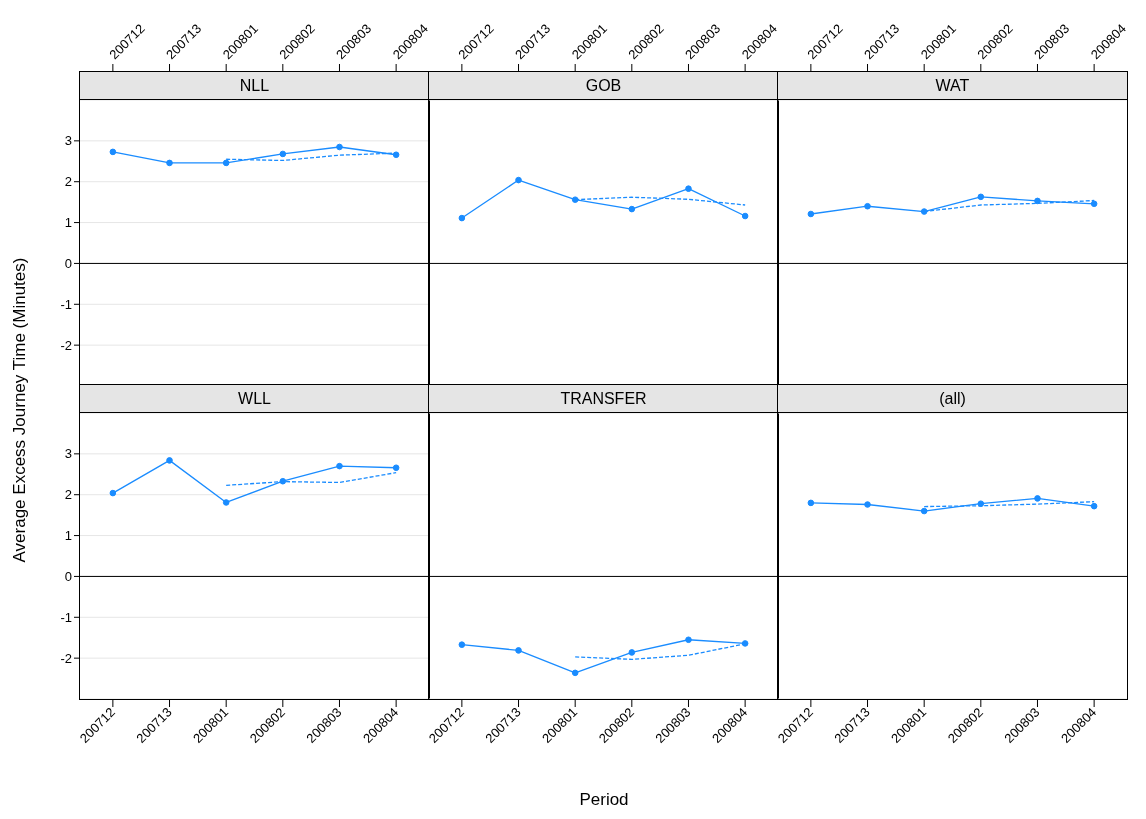 The width and height of the screenshot is (1146, 819). I want to click on chart-title: WLL, so click(254, 399).